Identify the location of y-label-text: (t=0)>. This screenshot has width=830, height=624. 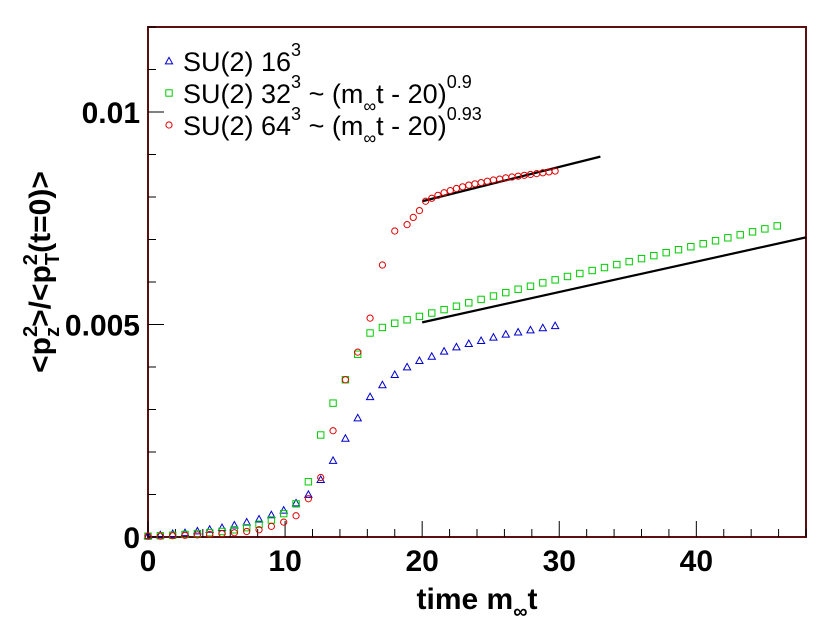
(40, 212).